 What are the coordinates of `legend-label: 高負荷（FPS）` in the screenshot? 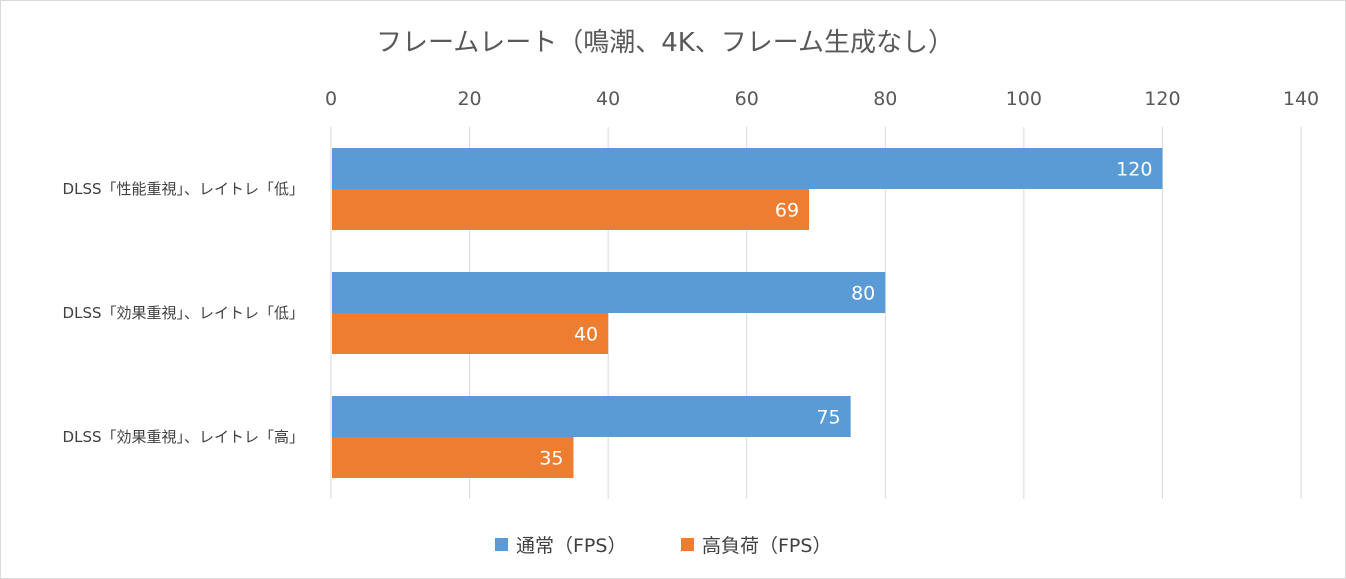 It's located at (766, 546).